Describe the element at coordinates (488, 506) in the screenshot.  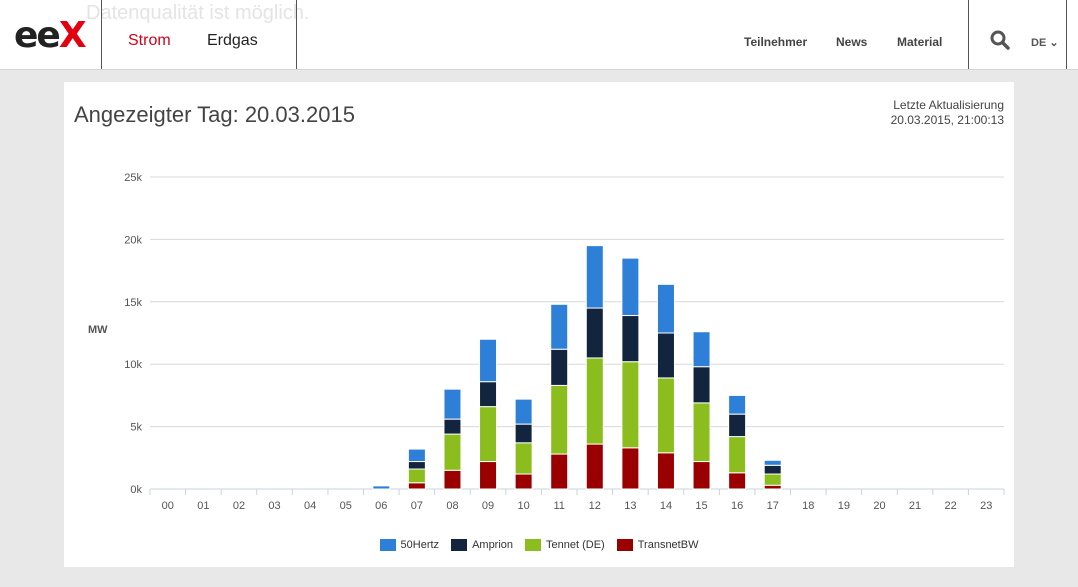
I see `x-tick-label: 09` at that location.